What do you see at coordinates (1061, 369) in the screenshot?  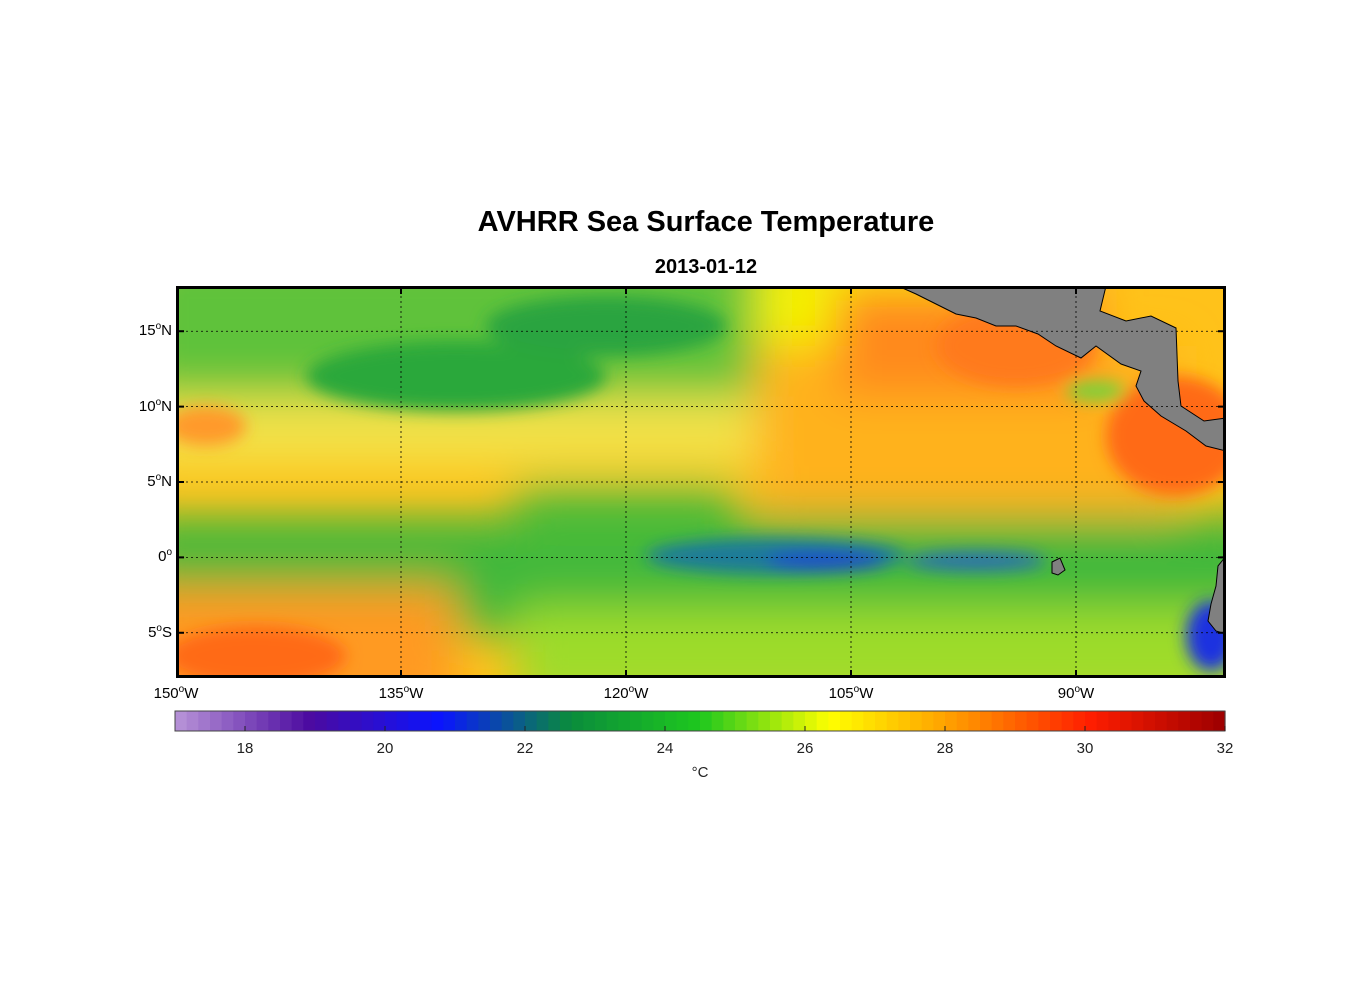 I see `central-america-land` at bounding box center [1061, 369].